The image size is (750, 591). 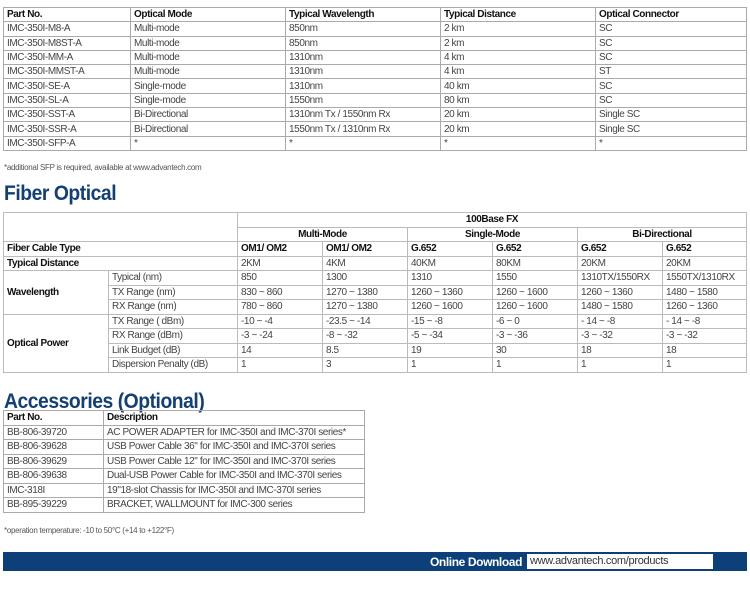 What do you see at coordinates (173, 336) in the screenshot?
I see `parameter-label: RX Range (dBm)` at bounding box center [173, 336].